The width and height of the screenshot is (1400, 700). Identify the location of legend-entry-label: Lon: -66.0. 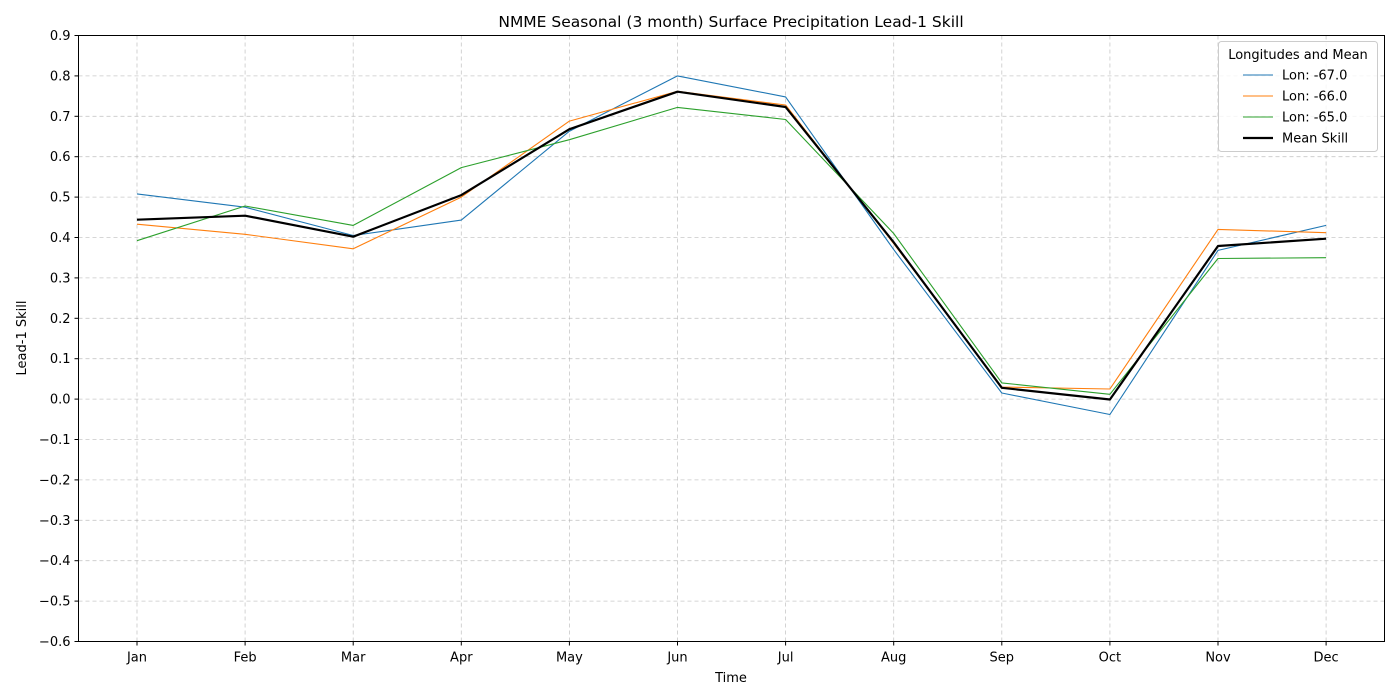
(1314, 97).